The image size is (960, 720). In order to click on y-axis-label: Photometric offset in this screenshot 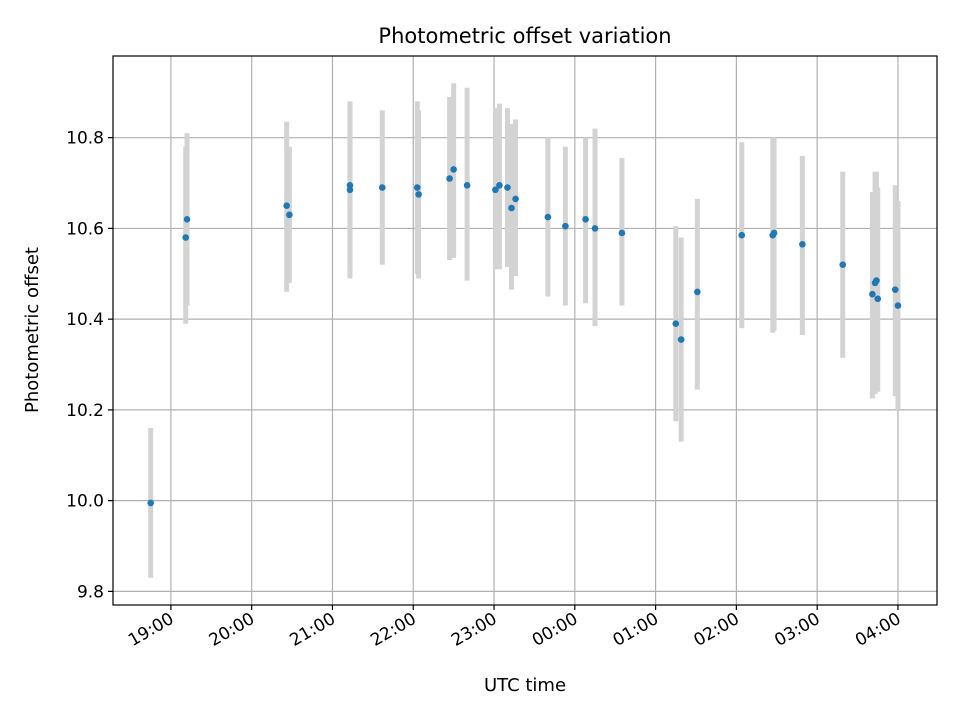, I will do `click(32, 330)`.